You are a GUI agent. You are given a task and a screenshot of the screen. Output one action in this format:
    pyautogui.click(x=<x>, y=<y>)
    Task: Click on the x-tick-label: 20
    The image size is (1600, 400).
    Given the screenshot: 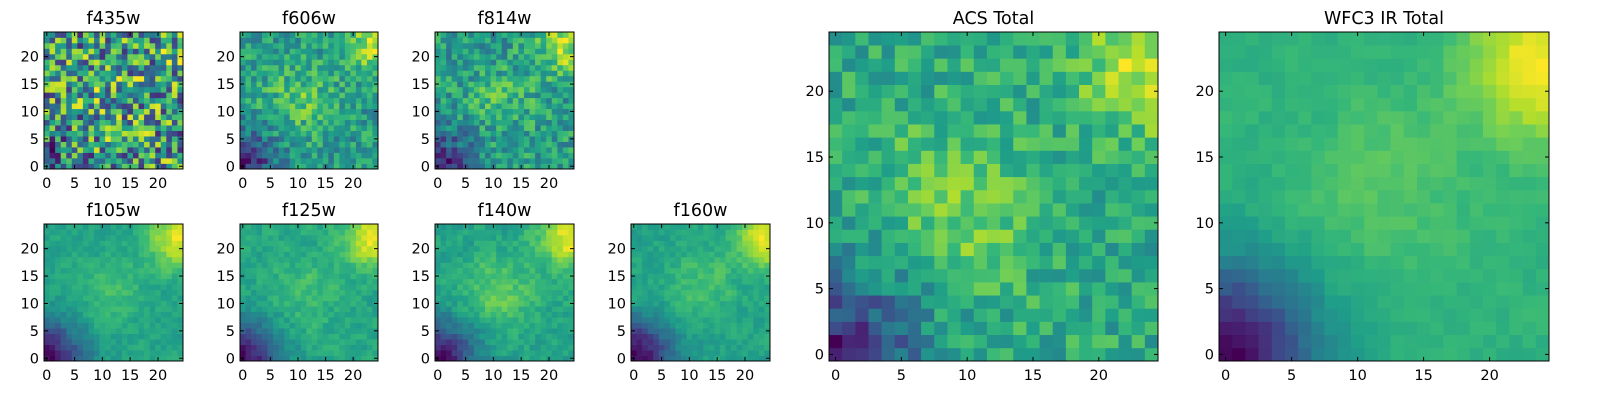 What is the action you would take?
    pyautogui.click(x=745, y=376)
    